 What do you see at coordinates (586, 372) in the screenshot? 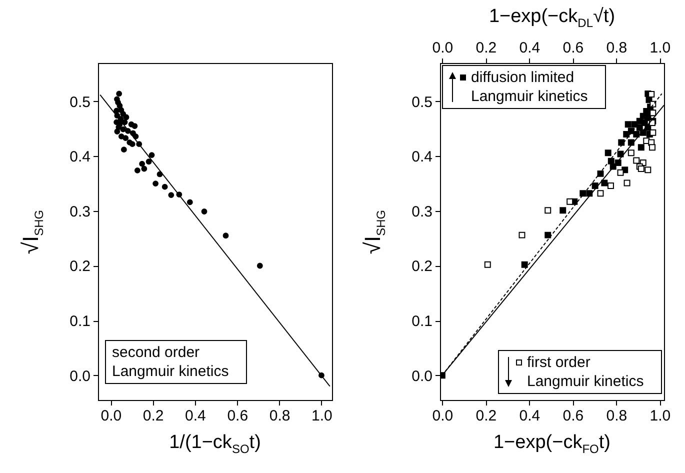
I see `legend-label: first order Langmuir kinetics` at bounding box center [586, 372].